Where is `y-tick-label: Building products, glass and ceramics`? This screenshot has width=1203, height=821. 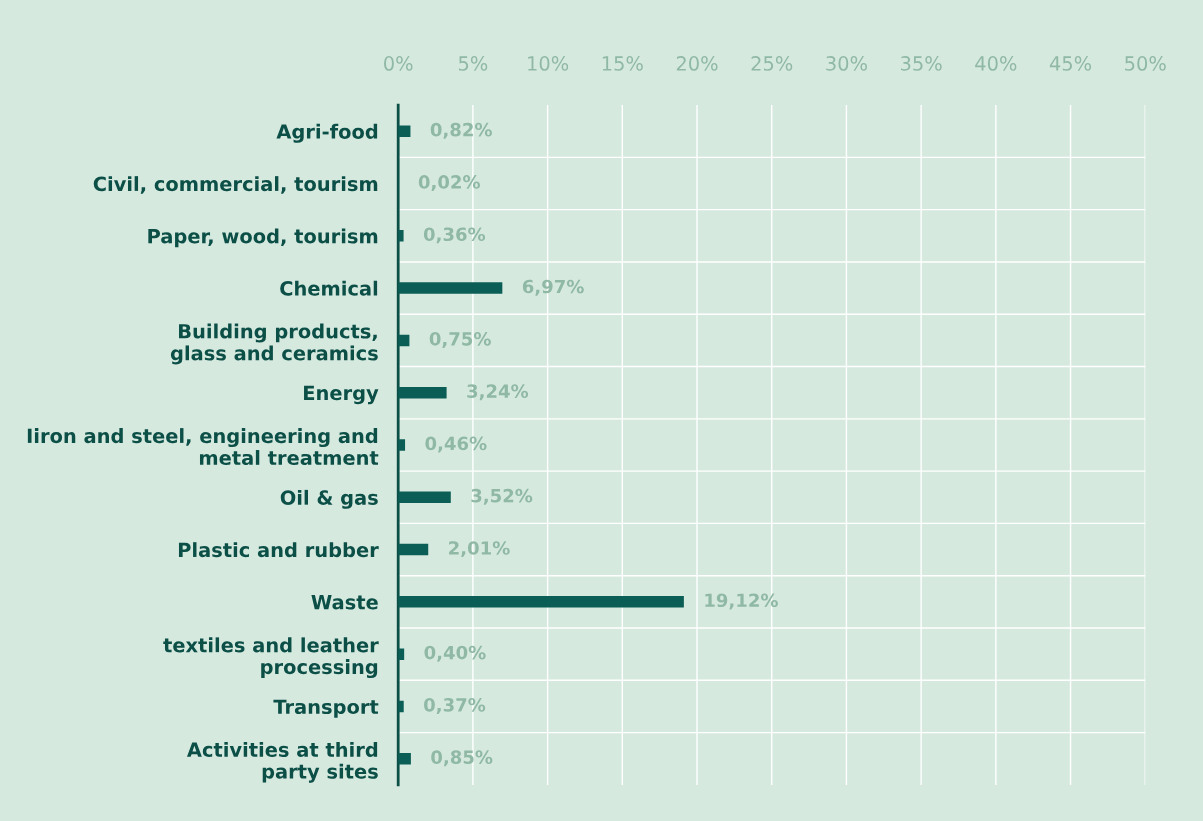 y-tick-label: Building products, glass and ceramics is located at coordinates (274, 344).